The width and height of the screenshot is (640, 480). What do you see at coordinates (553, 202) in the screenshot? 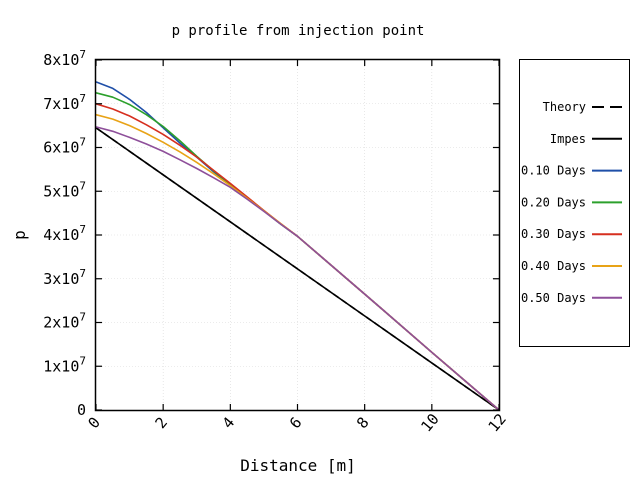
I see `legend-label: 0.20 Days` at bounding box center [553, 202].